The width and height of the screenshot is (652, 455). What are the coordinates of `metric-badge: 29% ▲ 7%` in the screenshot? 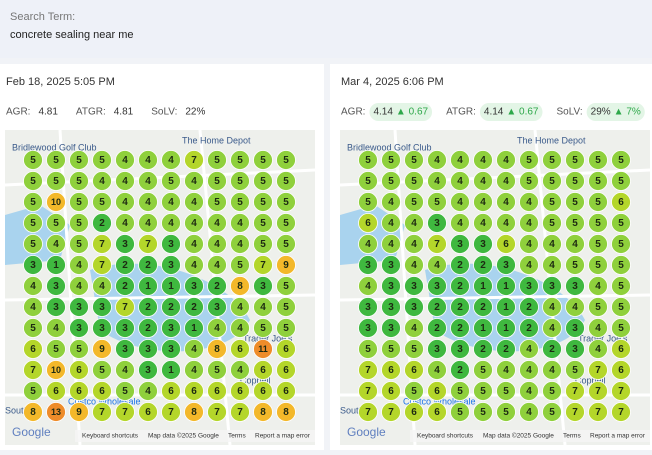 It's located at (615, 112).